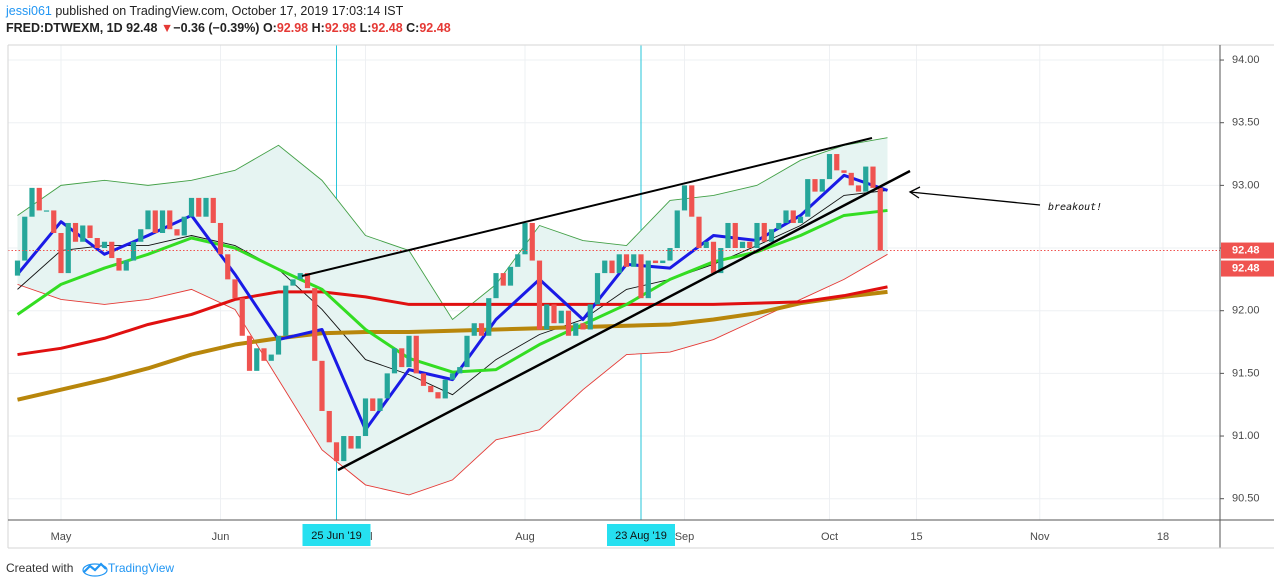 Image resolution: width=1274 pixels, height=586 pixels. What do you see at coordinates (221, 537) in the screenshot?
I see `x-tick-label: Jun` at bounding box center [221, 537].